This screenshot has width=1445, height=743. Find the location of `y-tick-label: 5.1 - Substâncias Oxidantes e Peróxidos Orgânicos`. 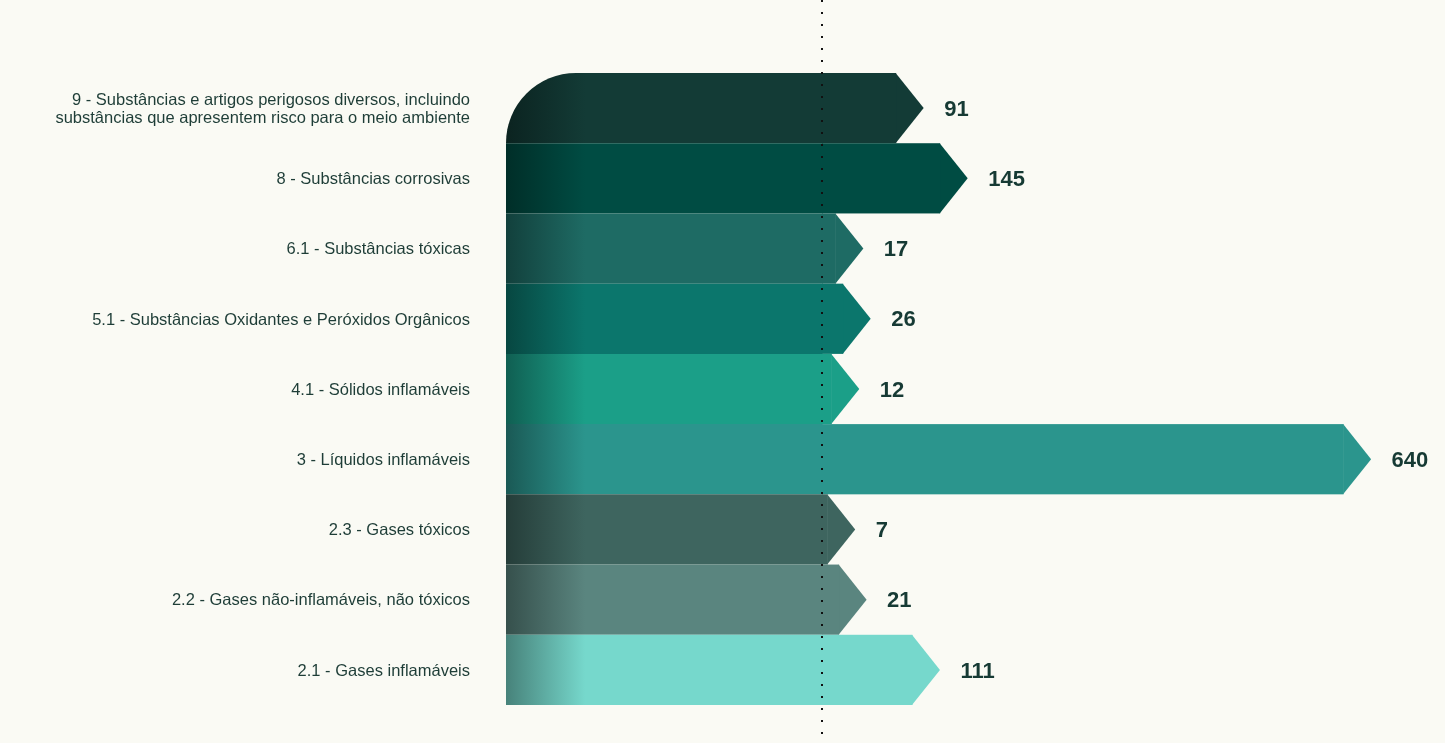

y-tick-label: 5.1 - Substâncias Oxidantes e Peróxidos Orgânicos is located at coordinates (281, 318).